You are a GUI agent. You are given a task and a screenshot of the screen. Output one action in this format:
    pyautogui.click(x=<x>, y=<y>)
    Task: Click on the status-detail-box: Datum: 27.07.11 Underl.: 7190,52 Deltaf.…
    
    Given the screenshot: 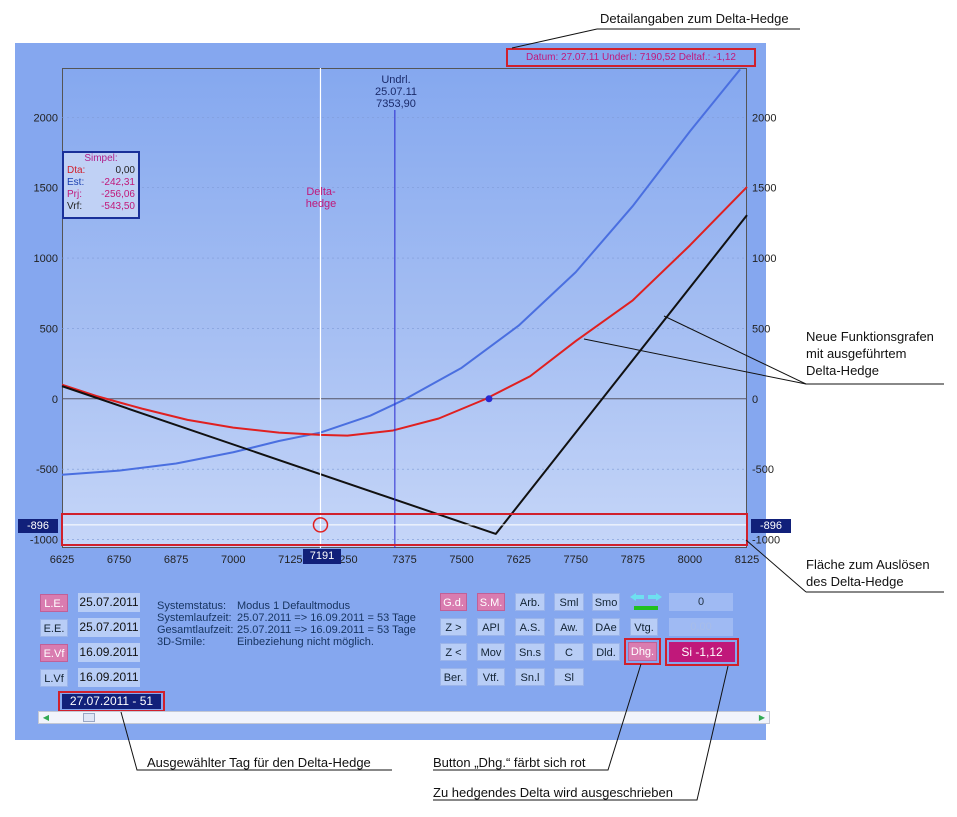 What is the action you would take?
    pyautogui.click(x=631, y=57)
    